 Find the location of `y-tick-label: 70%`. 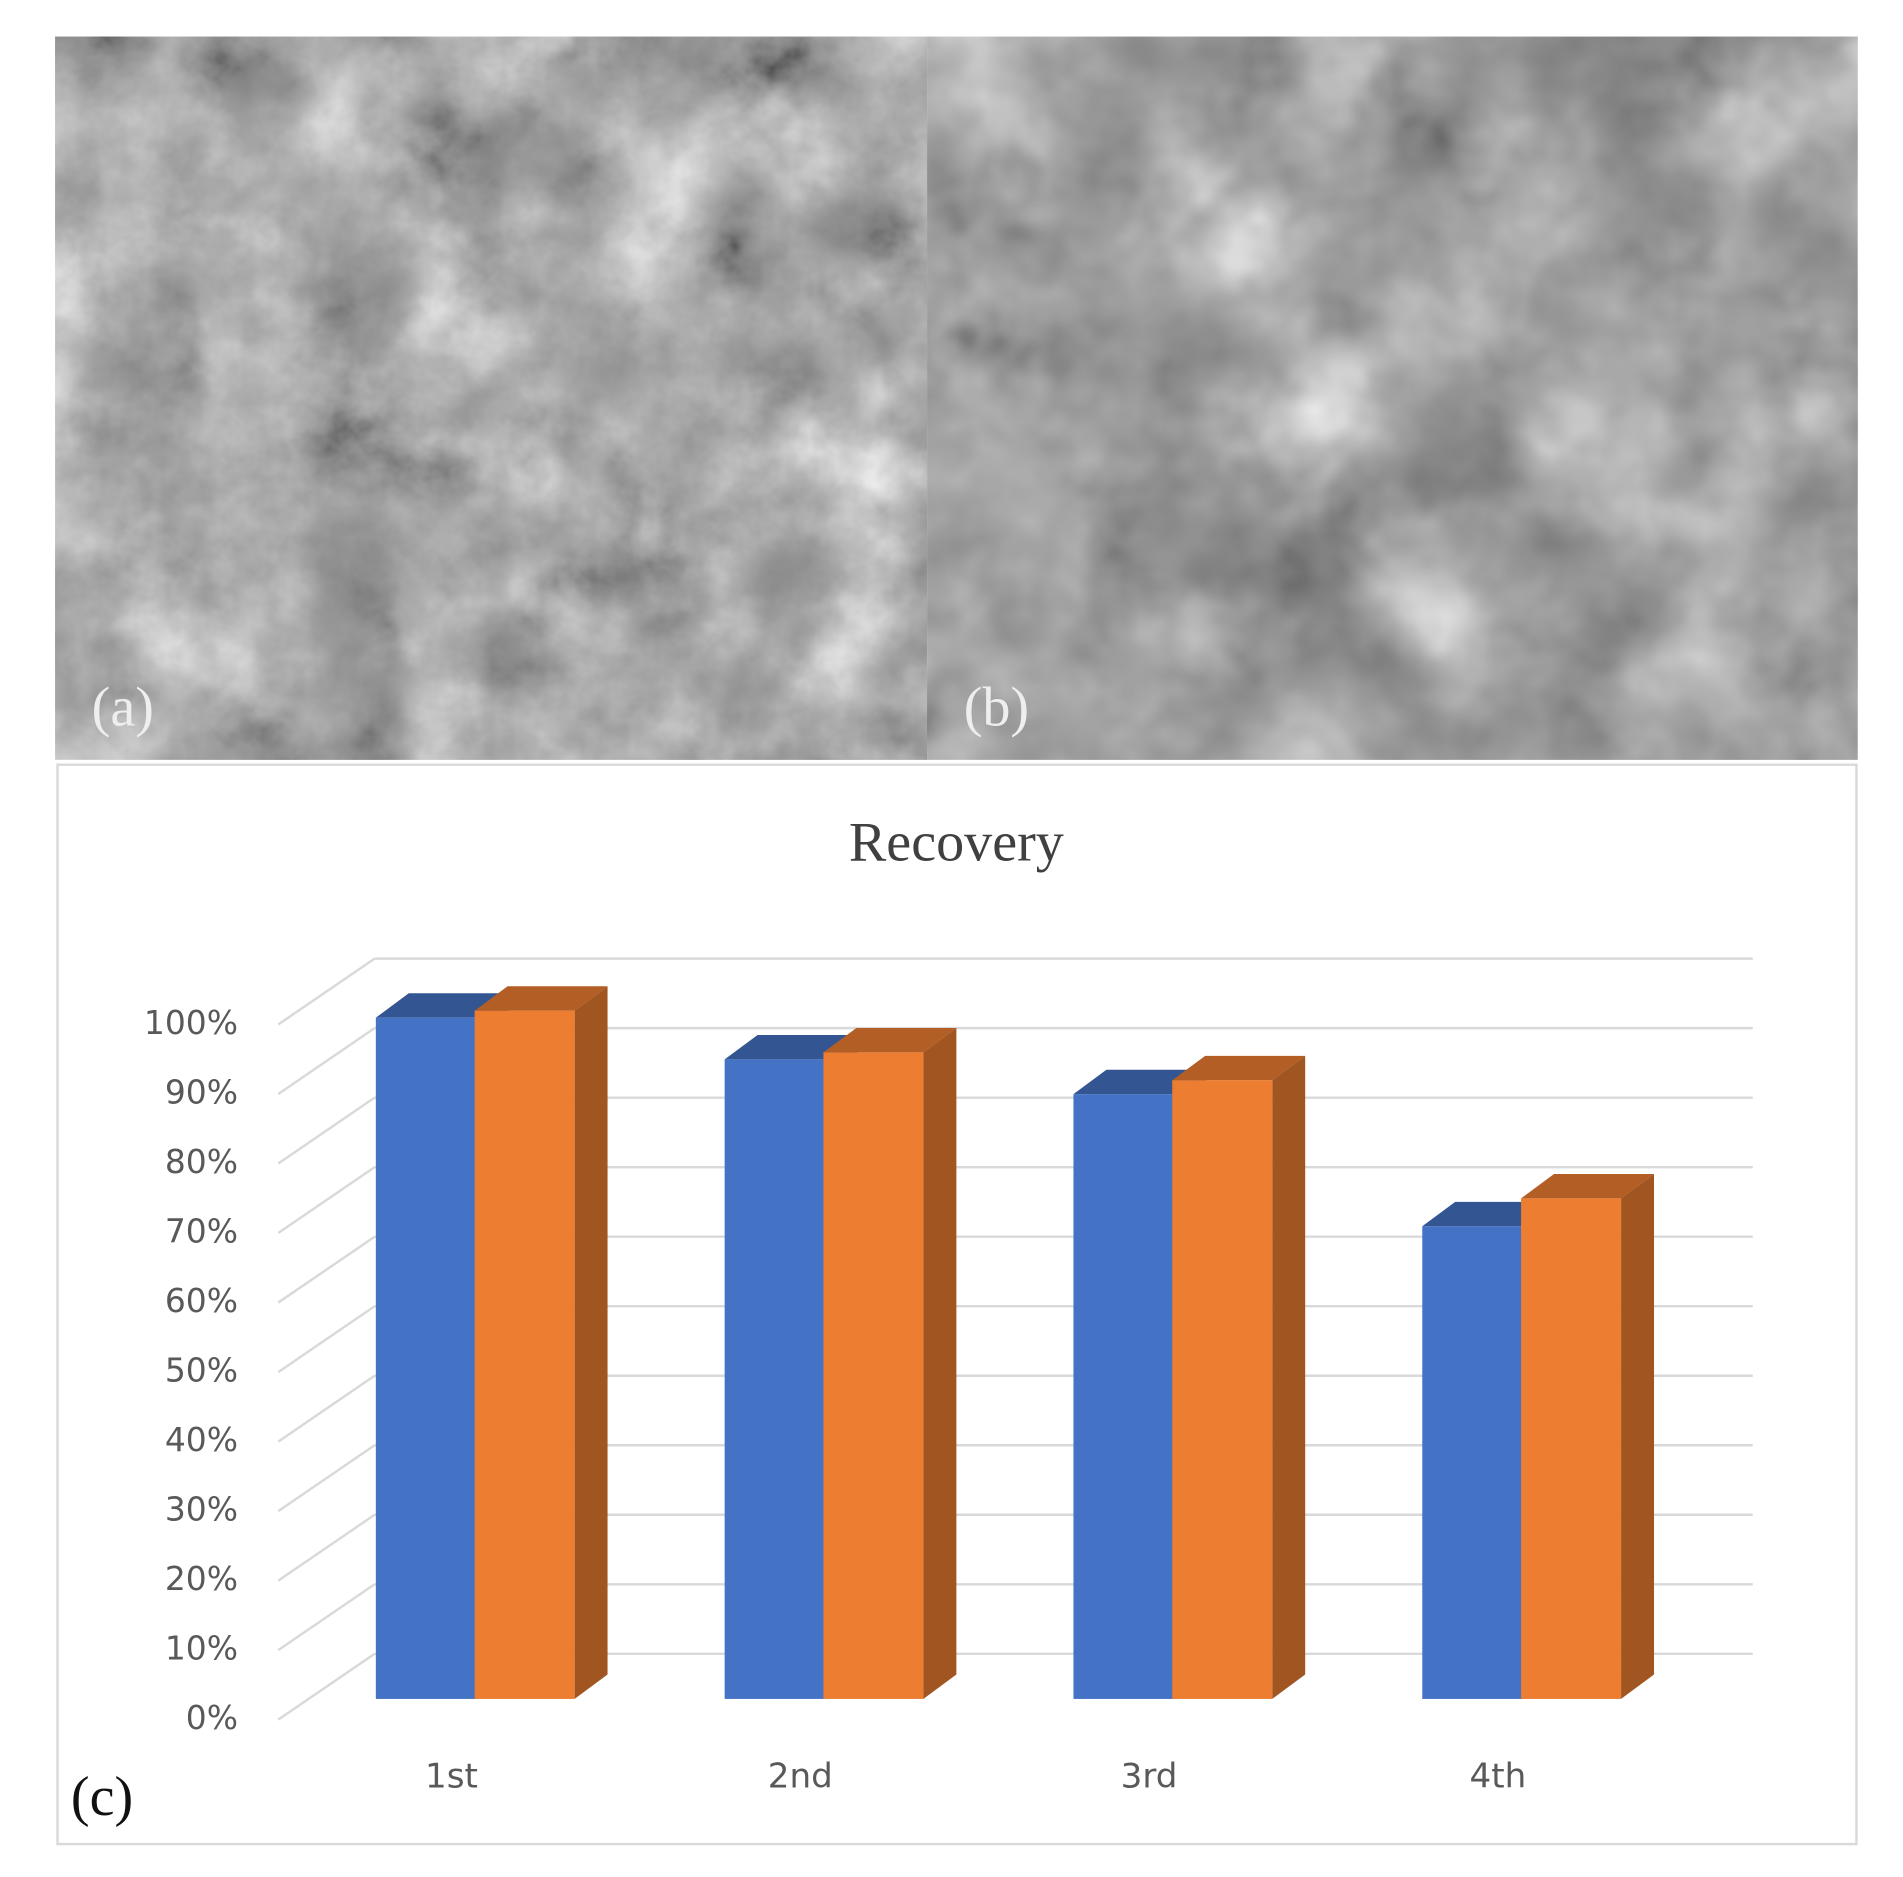

y-tick-label: 70% is located at coordinates (201, 1231).